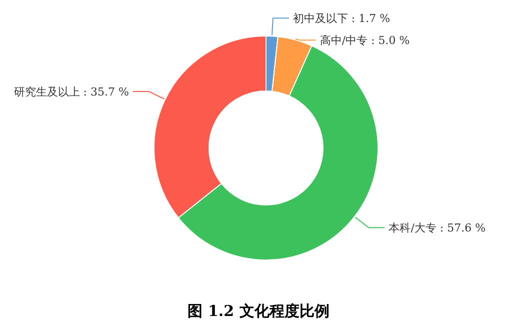  What do you see at coordinates (341, 19) in the screenshot?
I see `slice-label: 初中及以下 : 1.7 %` at bounding box center [341, 19].